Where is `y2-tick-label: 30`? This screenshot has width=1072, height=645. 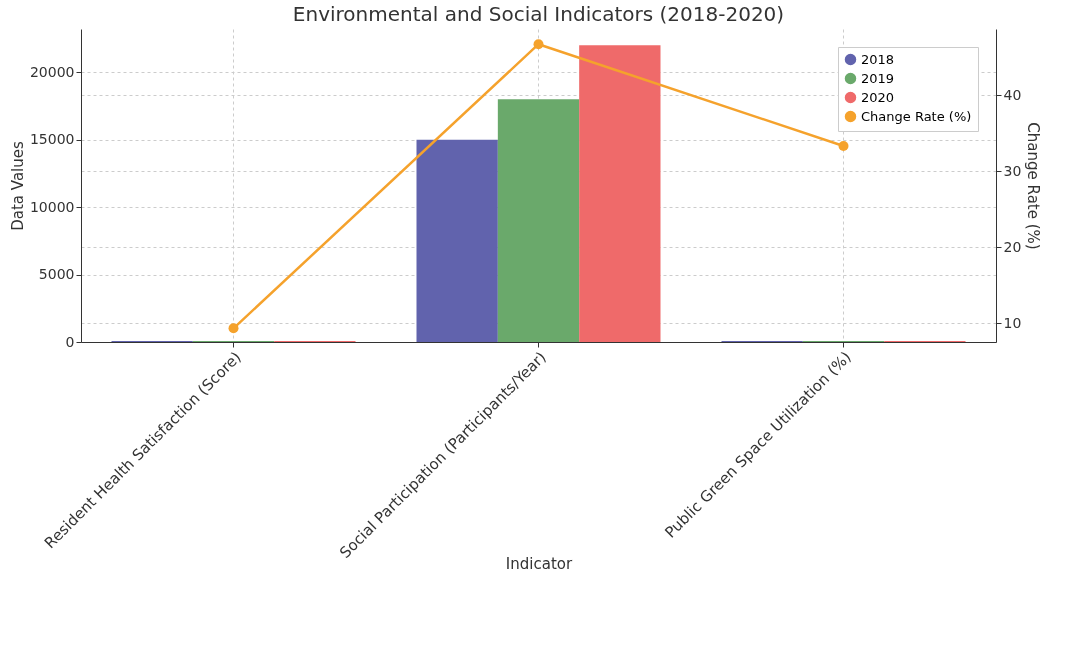 y2-tick-label: 30 is located at coordinates (1012, 170).